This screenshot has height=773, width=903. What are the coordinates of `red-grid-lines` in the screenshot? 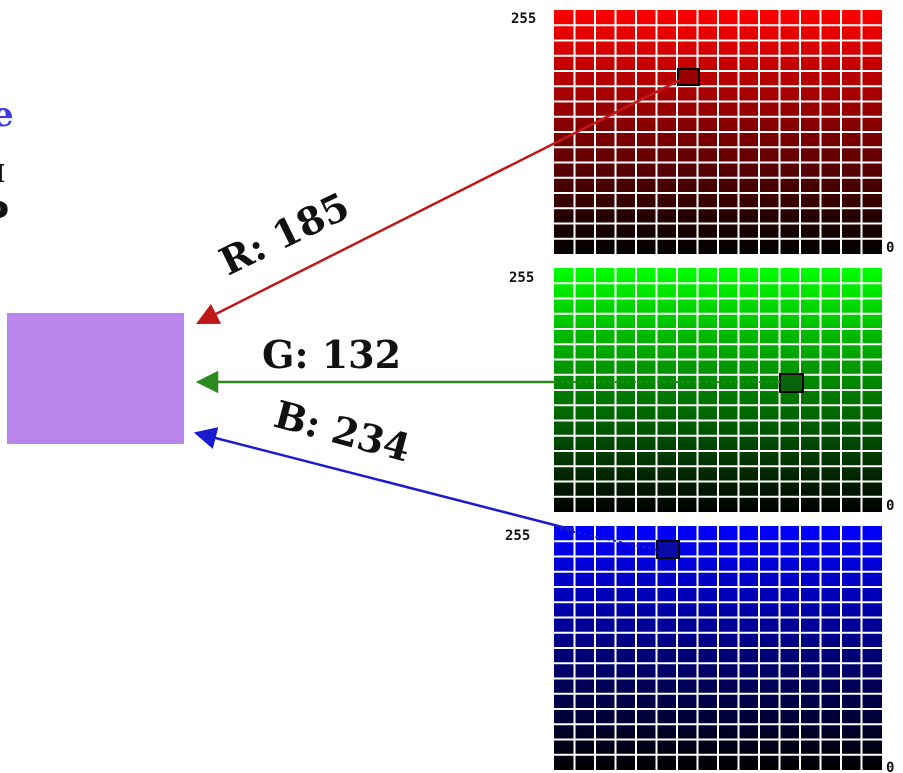 It's located at (718, 132).